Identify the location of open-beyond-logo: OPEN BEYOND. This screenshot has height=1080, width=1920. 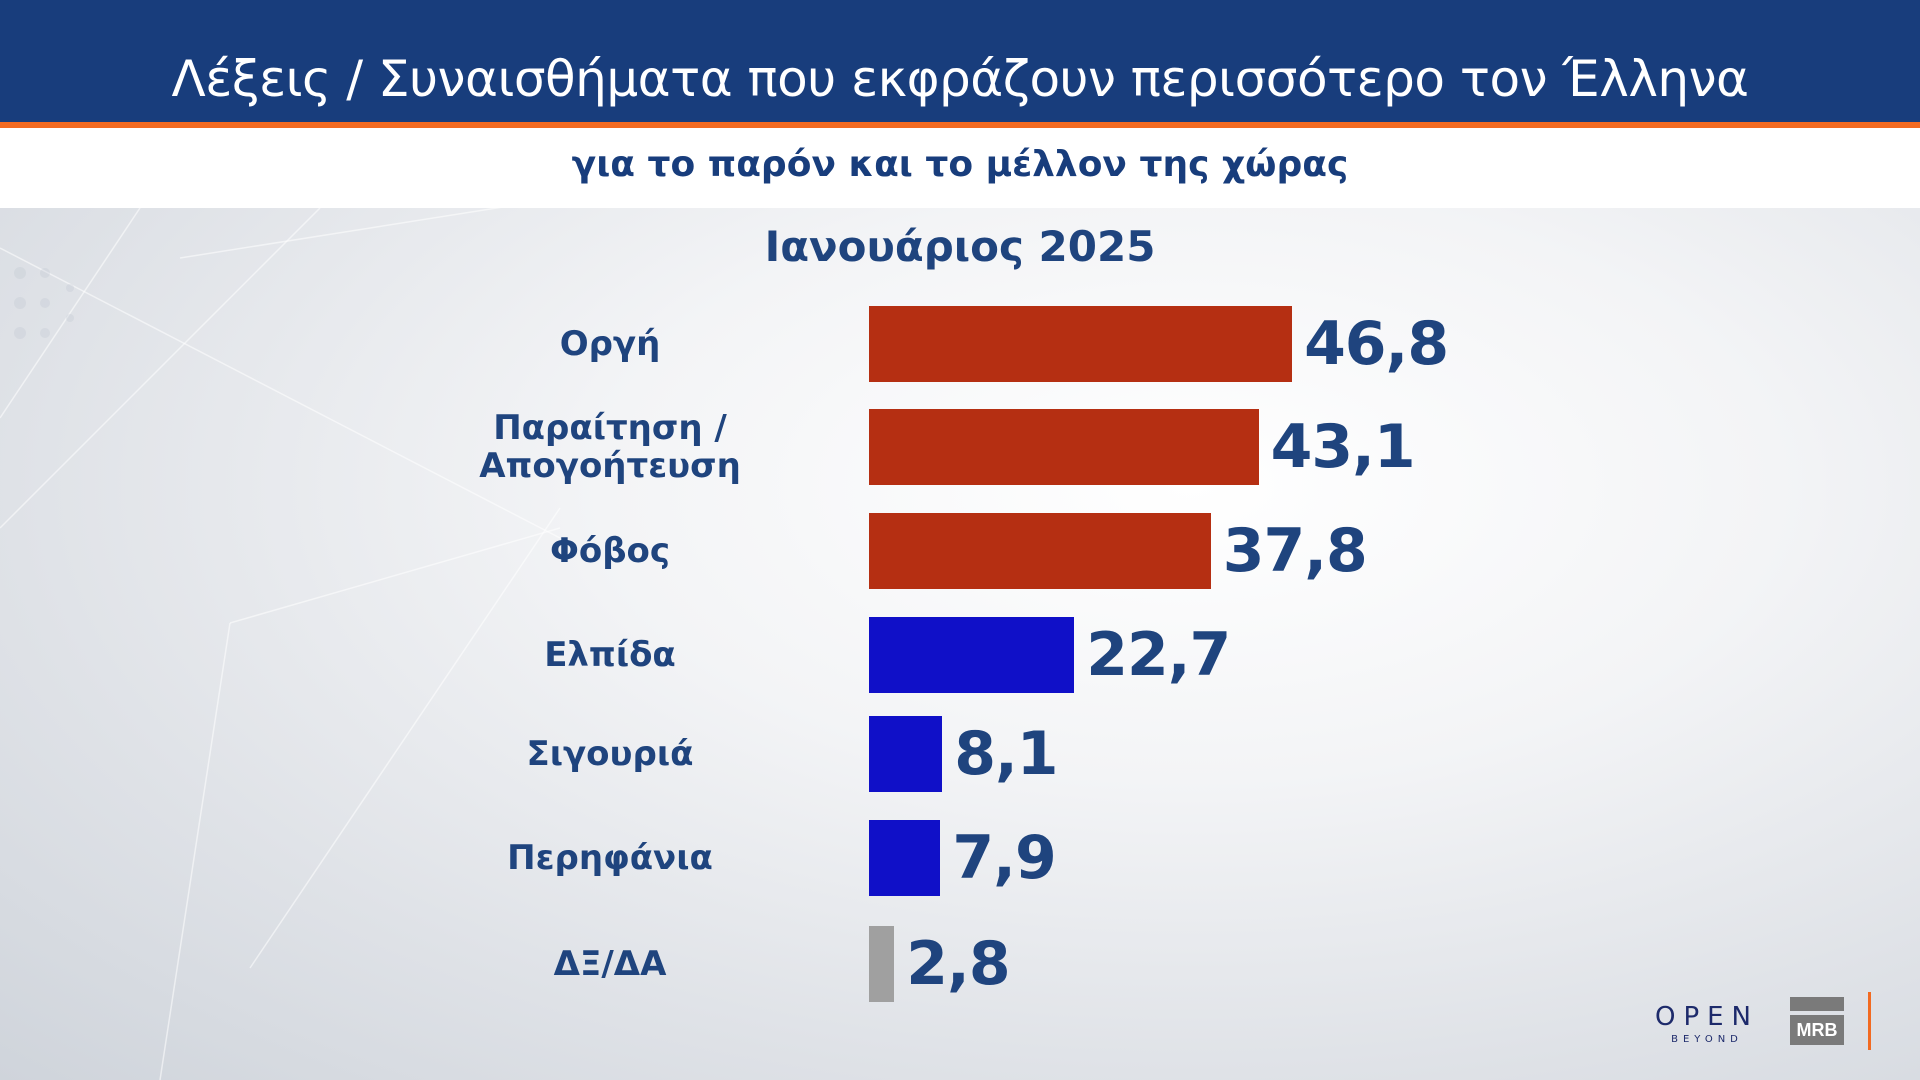
(1707, 1025).